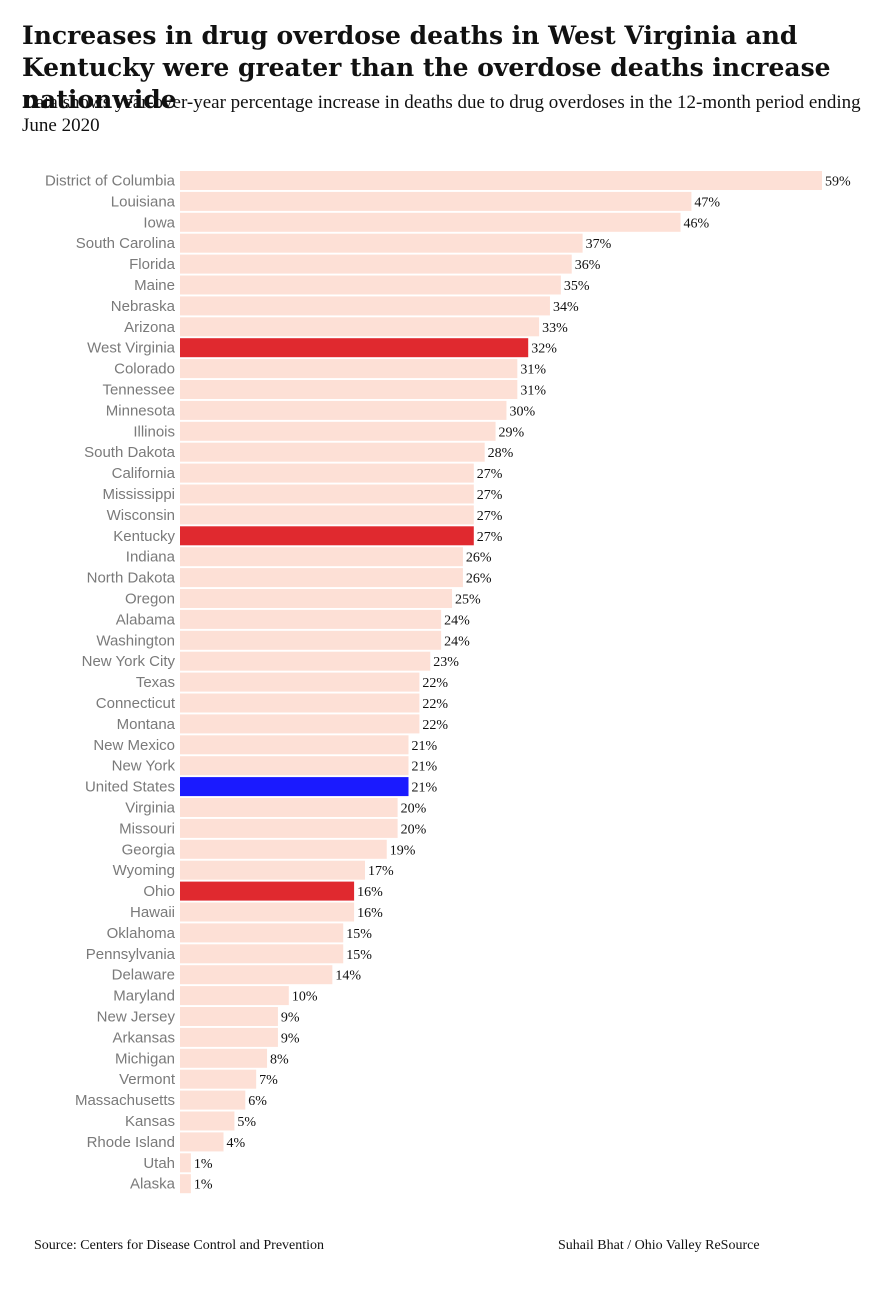  I want to click on bar-georgia, so click(283, 849).